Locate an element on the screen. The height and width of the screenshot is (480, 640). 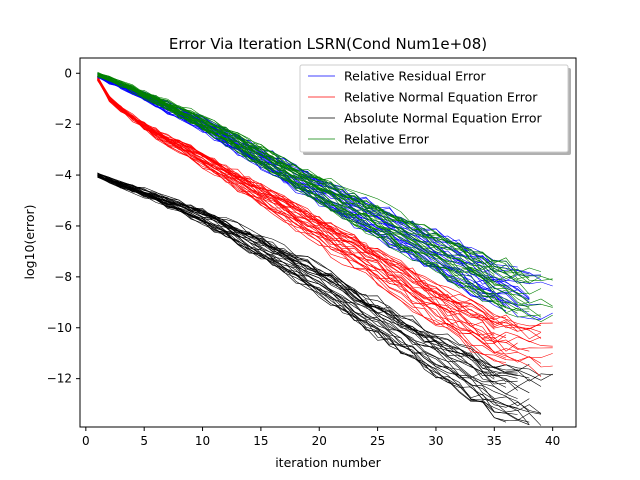
y-tick-label: −6 is located at coordinates (63, 226).